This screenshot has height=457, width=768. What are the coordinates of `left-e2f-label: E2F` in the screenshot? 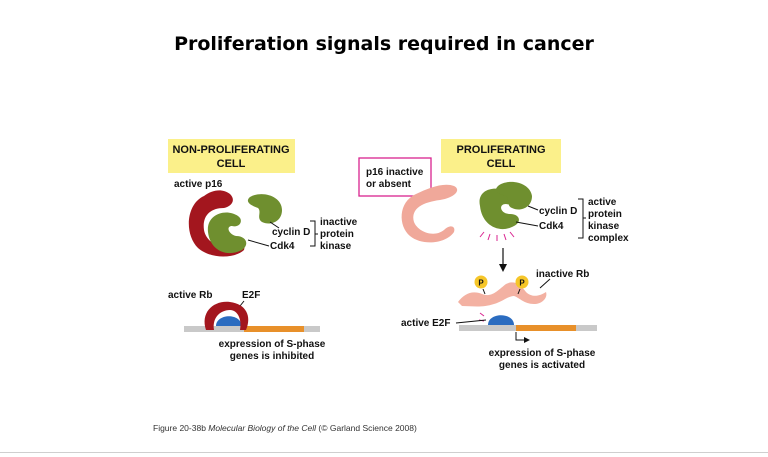 It's located at (251, 295).